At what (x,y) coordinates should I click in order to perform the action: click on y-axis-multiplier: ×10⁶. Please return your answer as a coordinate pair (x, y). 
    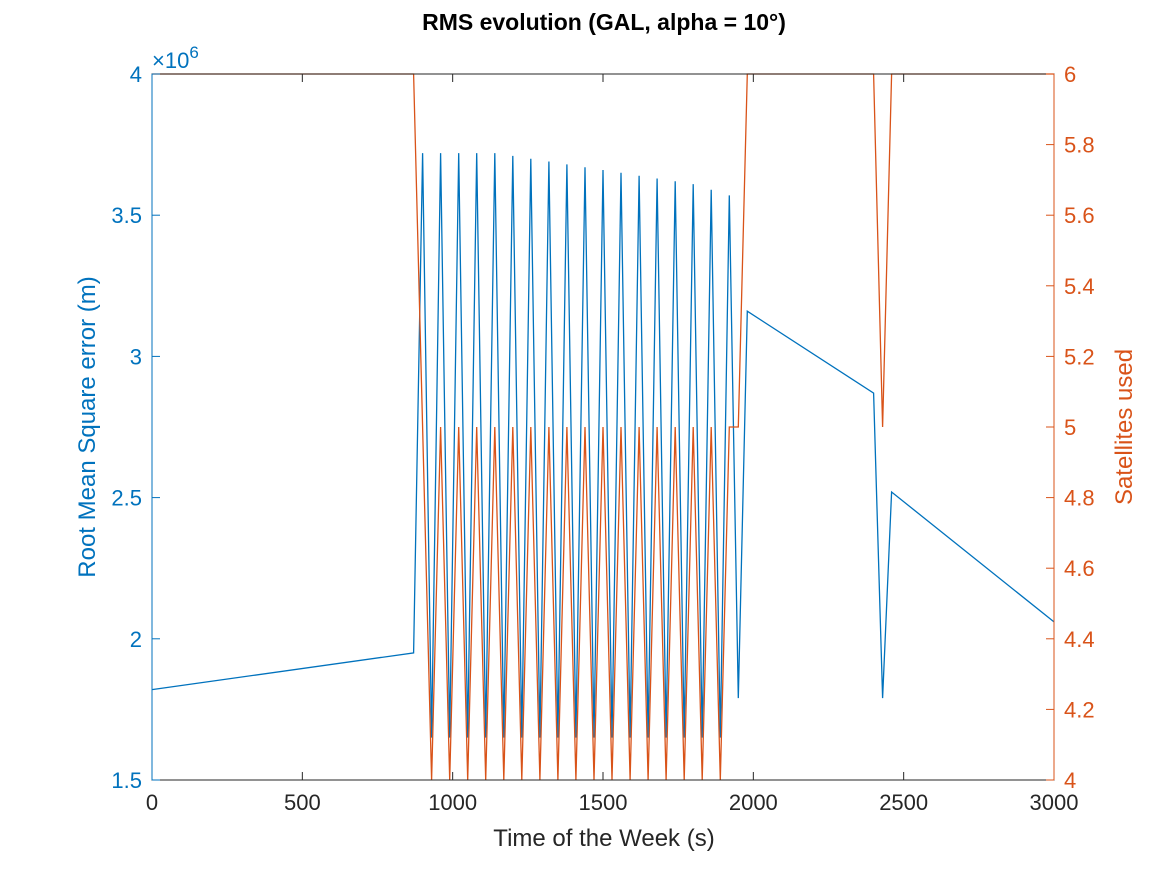
    Looking at the image, I should click on (175, 58).